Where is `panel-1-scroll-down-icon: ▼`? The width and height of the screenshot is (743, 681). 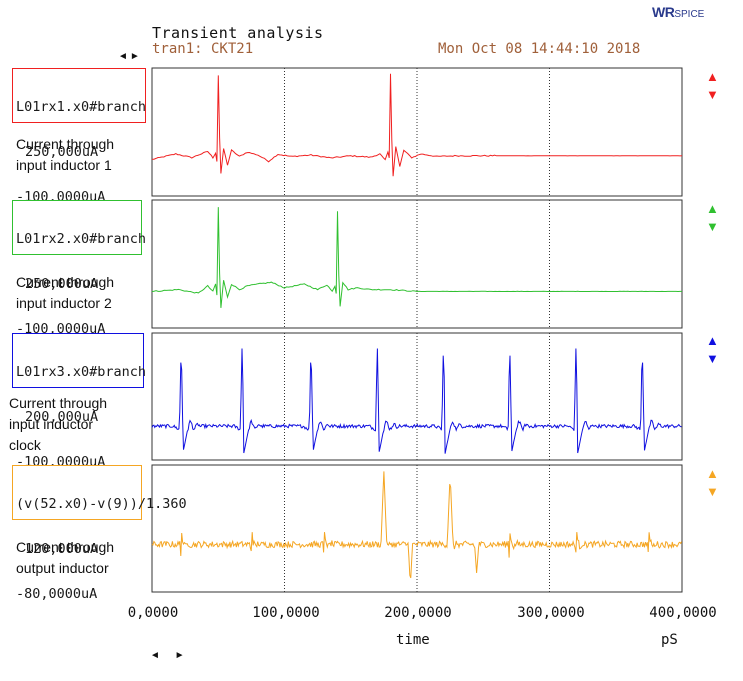 panel-1-scroll-down-icon: ▼ is located at coordinates (712, 94).